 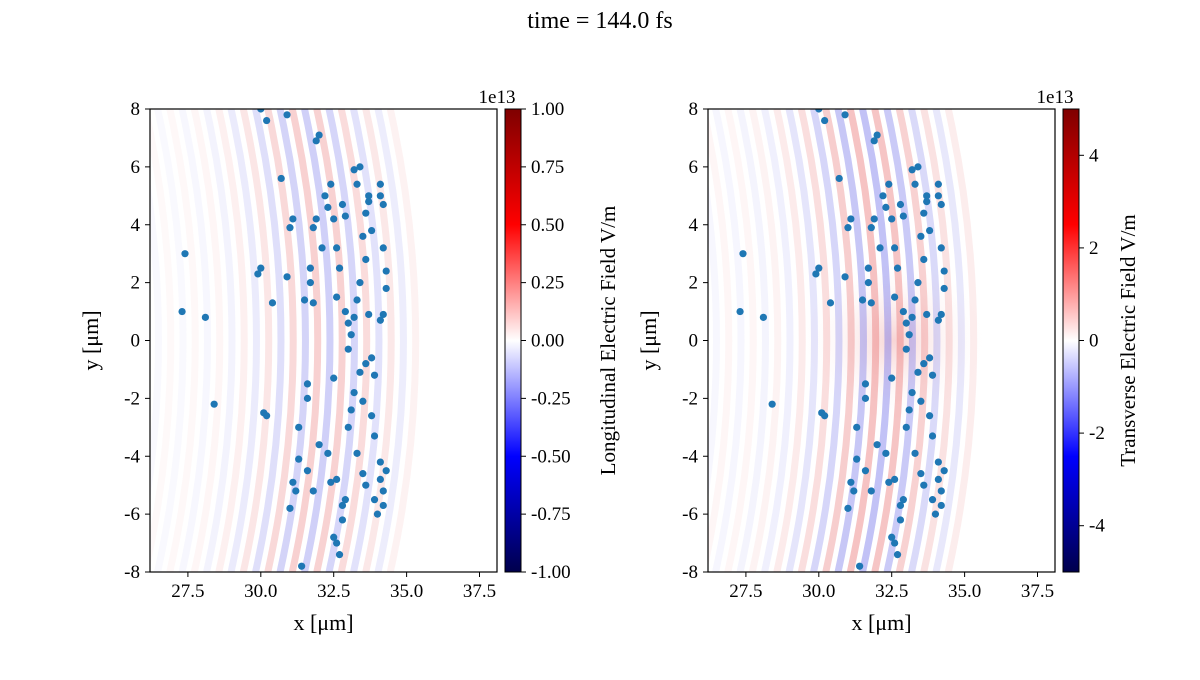 What do you see at coordinates (479, 591) in the screenshot?
I see `x-tick-label: 37.5` at bounding box center [479, 591].